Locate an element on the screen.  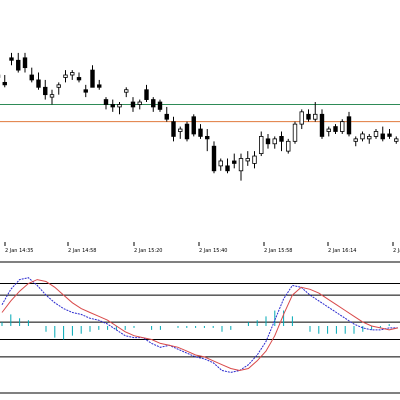
x-tick-label: 2 Jan is located at coordinates (396, 251).